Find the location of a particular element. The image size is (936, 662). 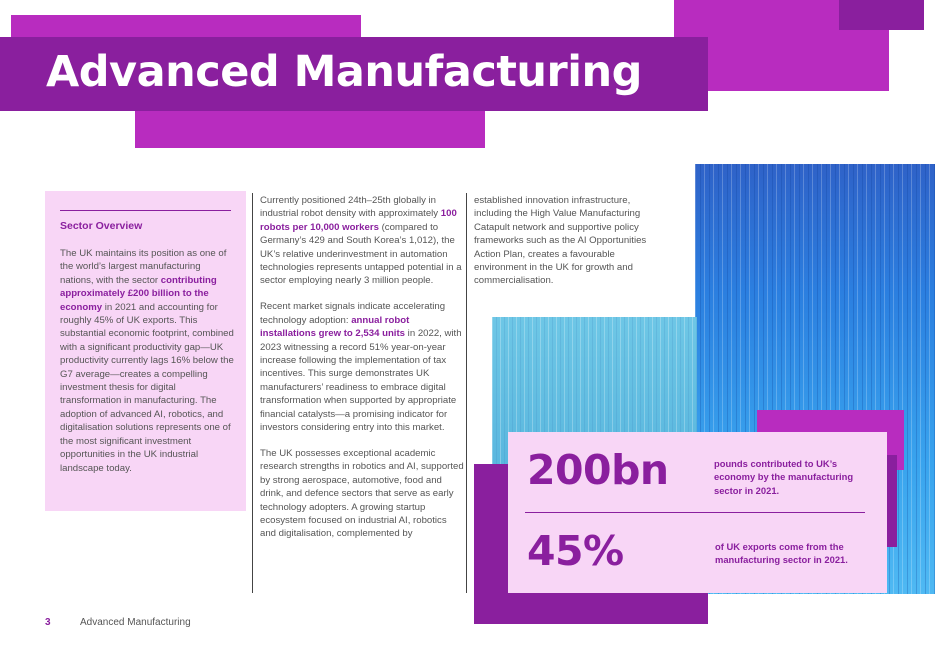

decor-magenta-block-top-left is located at coordinates (186, 27).